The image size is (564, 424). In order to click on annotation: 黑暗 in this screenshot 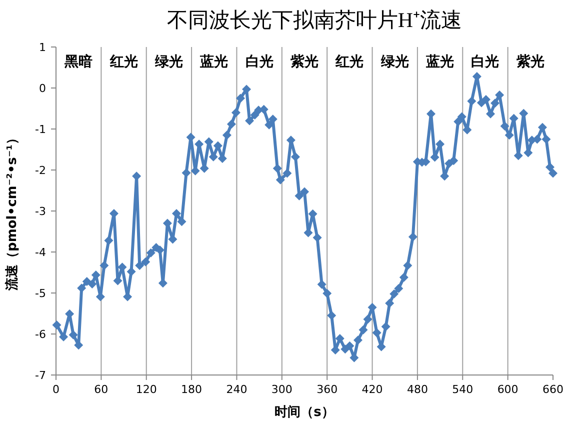, I will do `click(78, 61)`.